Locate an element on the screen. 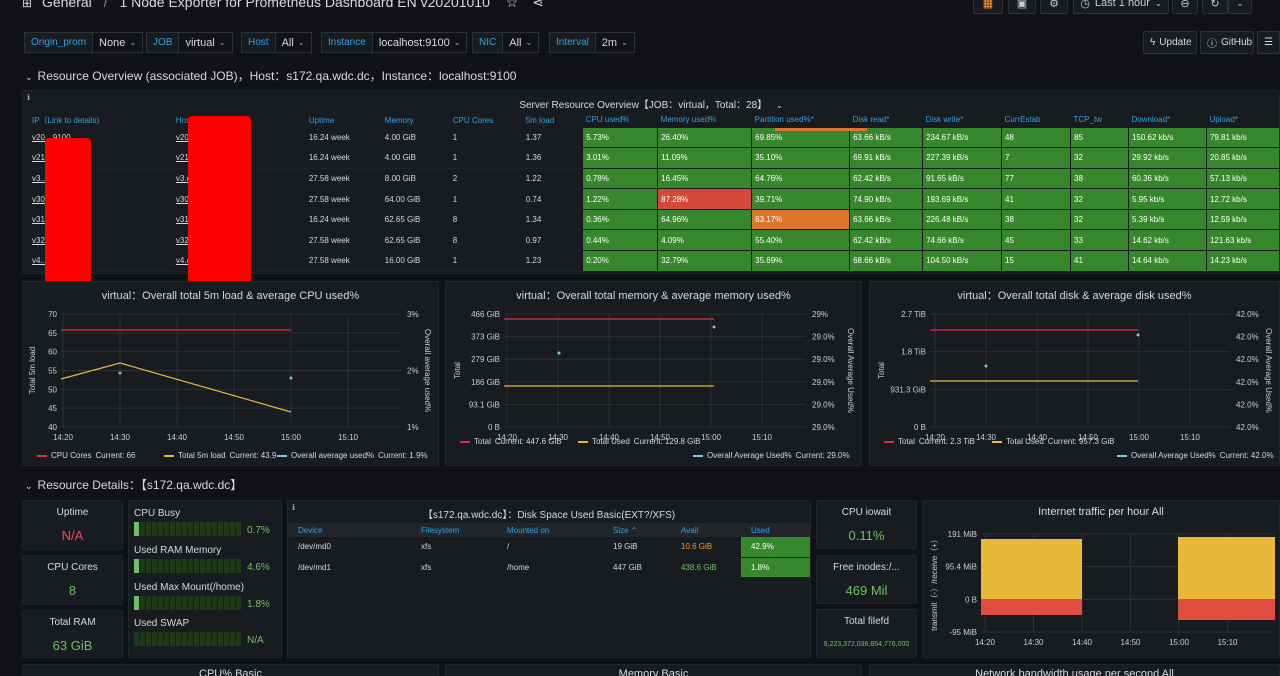 This screenshot has width=1280, height=676. legend-item: Overall average used% Current: 1.9% is located at coordinates (352, 455).